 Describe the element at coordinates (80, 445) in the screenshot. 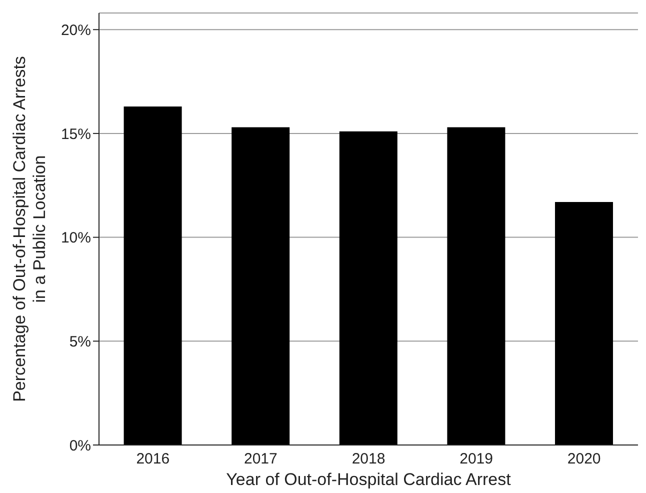

I see `y-tick-label: 0%` at that location.